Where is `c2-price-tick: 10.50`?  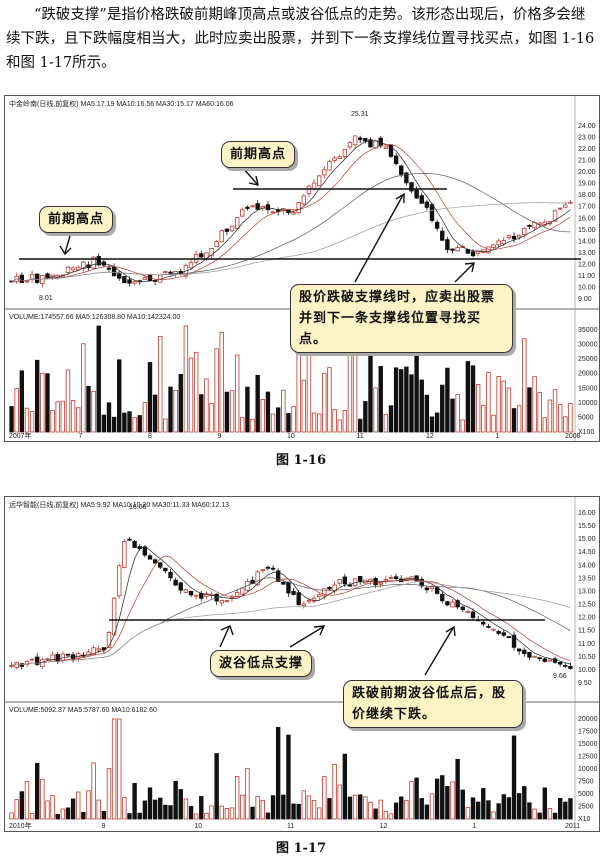 c2-price-tick: 10.50 is located at coordinates (587, 657).